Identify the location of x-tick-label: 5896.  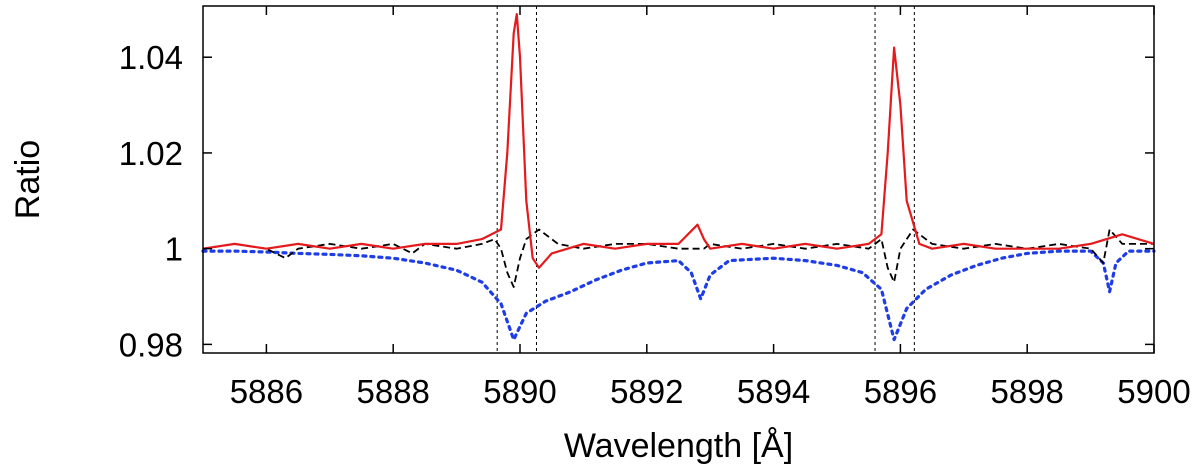
(900, 391).